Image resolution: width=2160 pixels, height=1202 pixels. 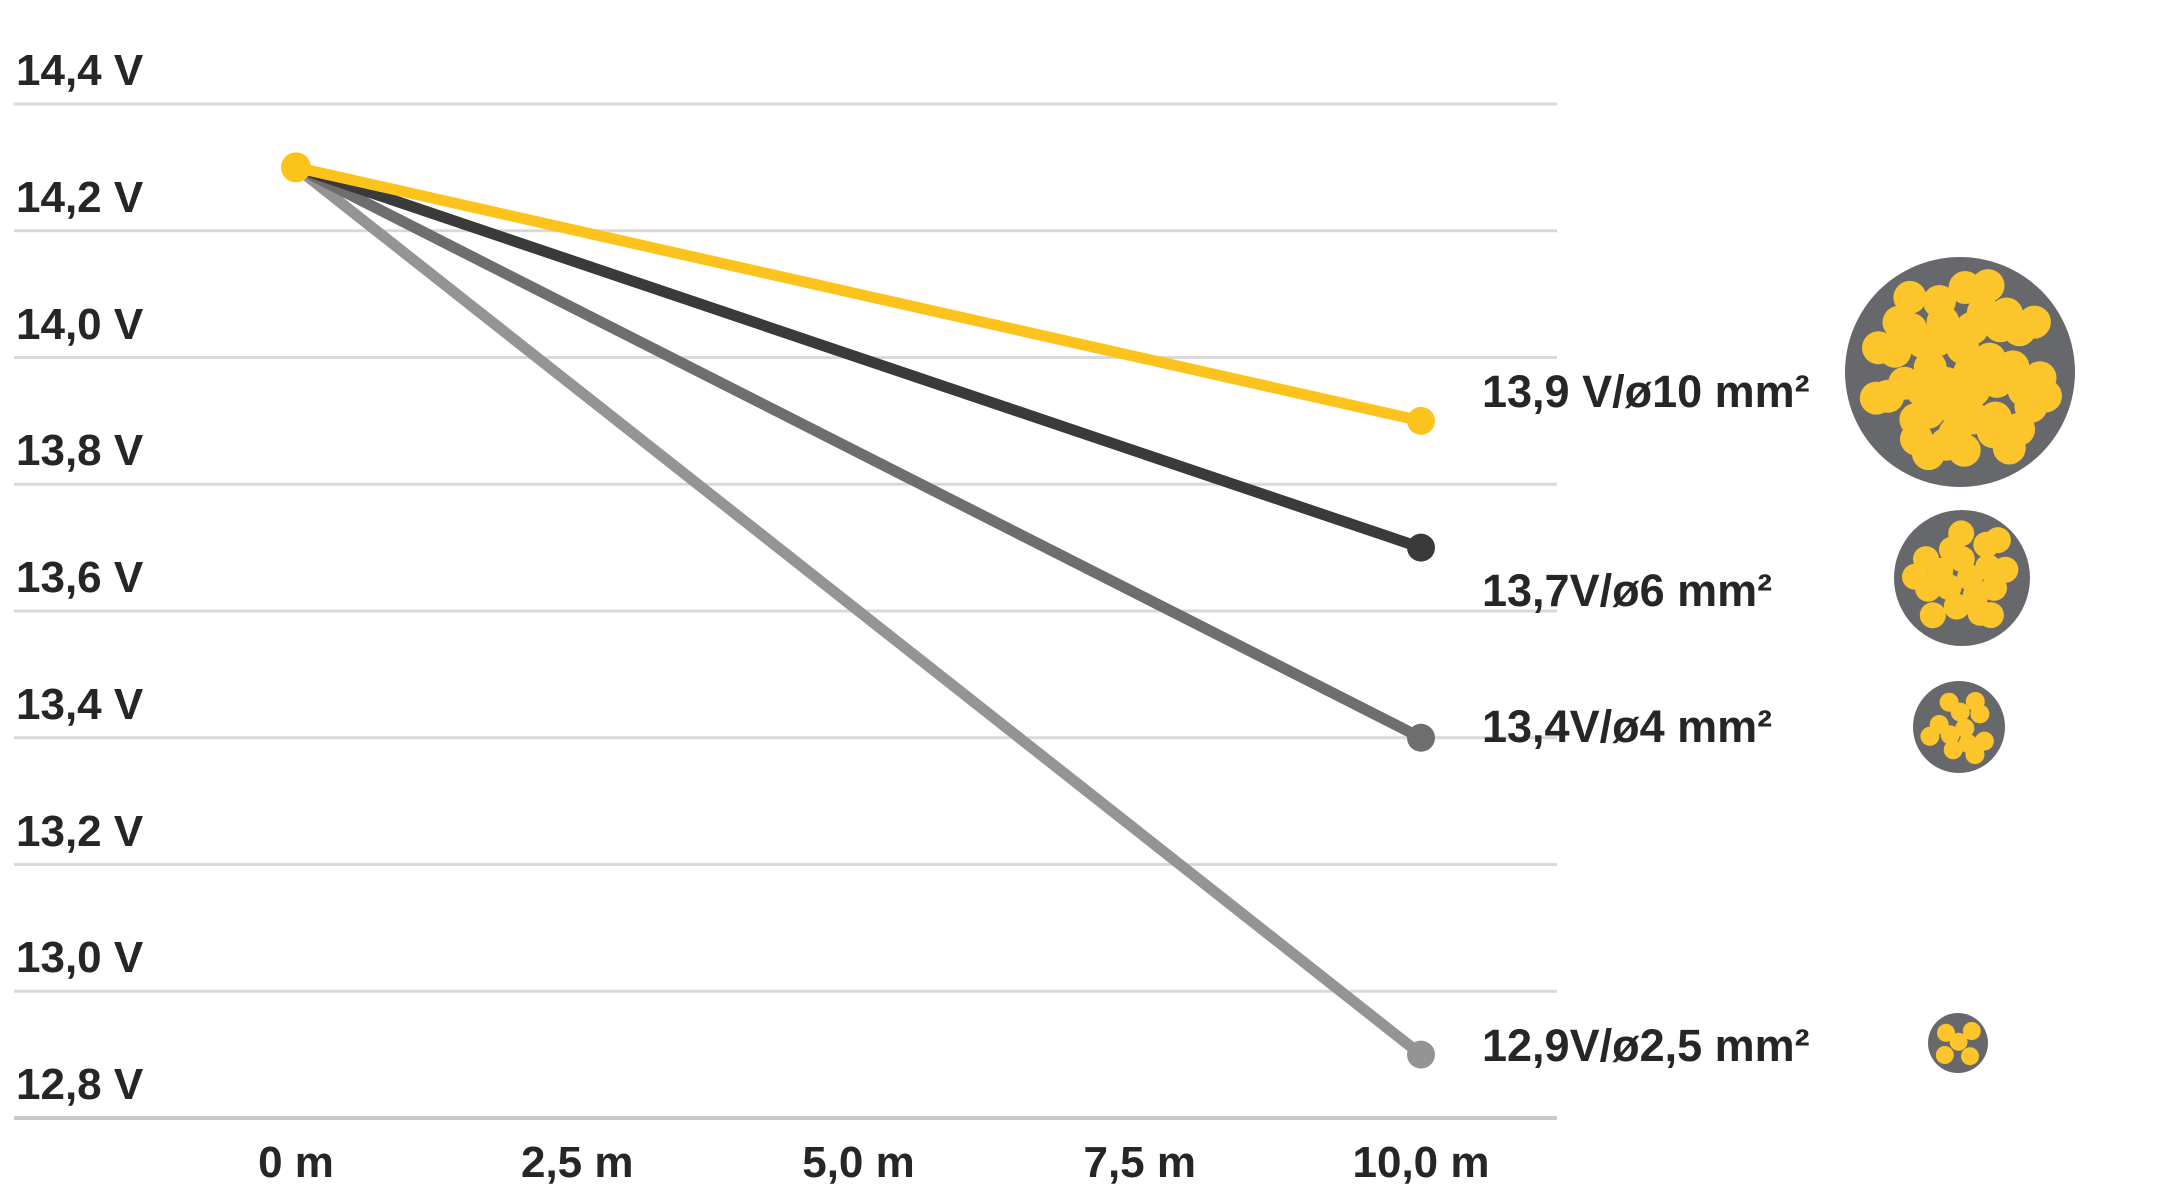 I want to click on cable-cross-section-ø4 mm², so click(x=1959, y=727).